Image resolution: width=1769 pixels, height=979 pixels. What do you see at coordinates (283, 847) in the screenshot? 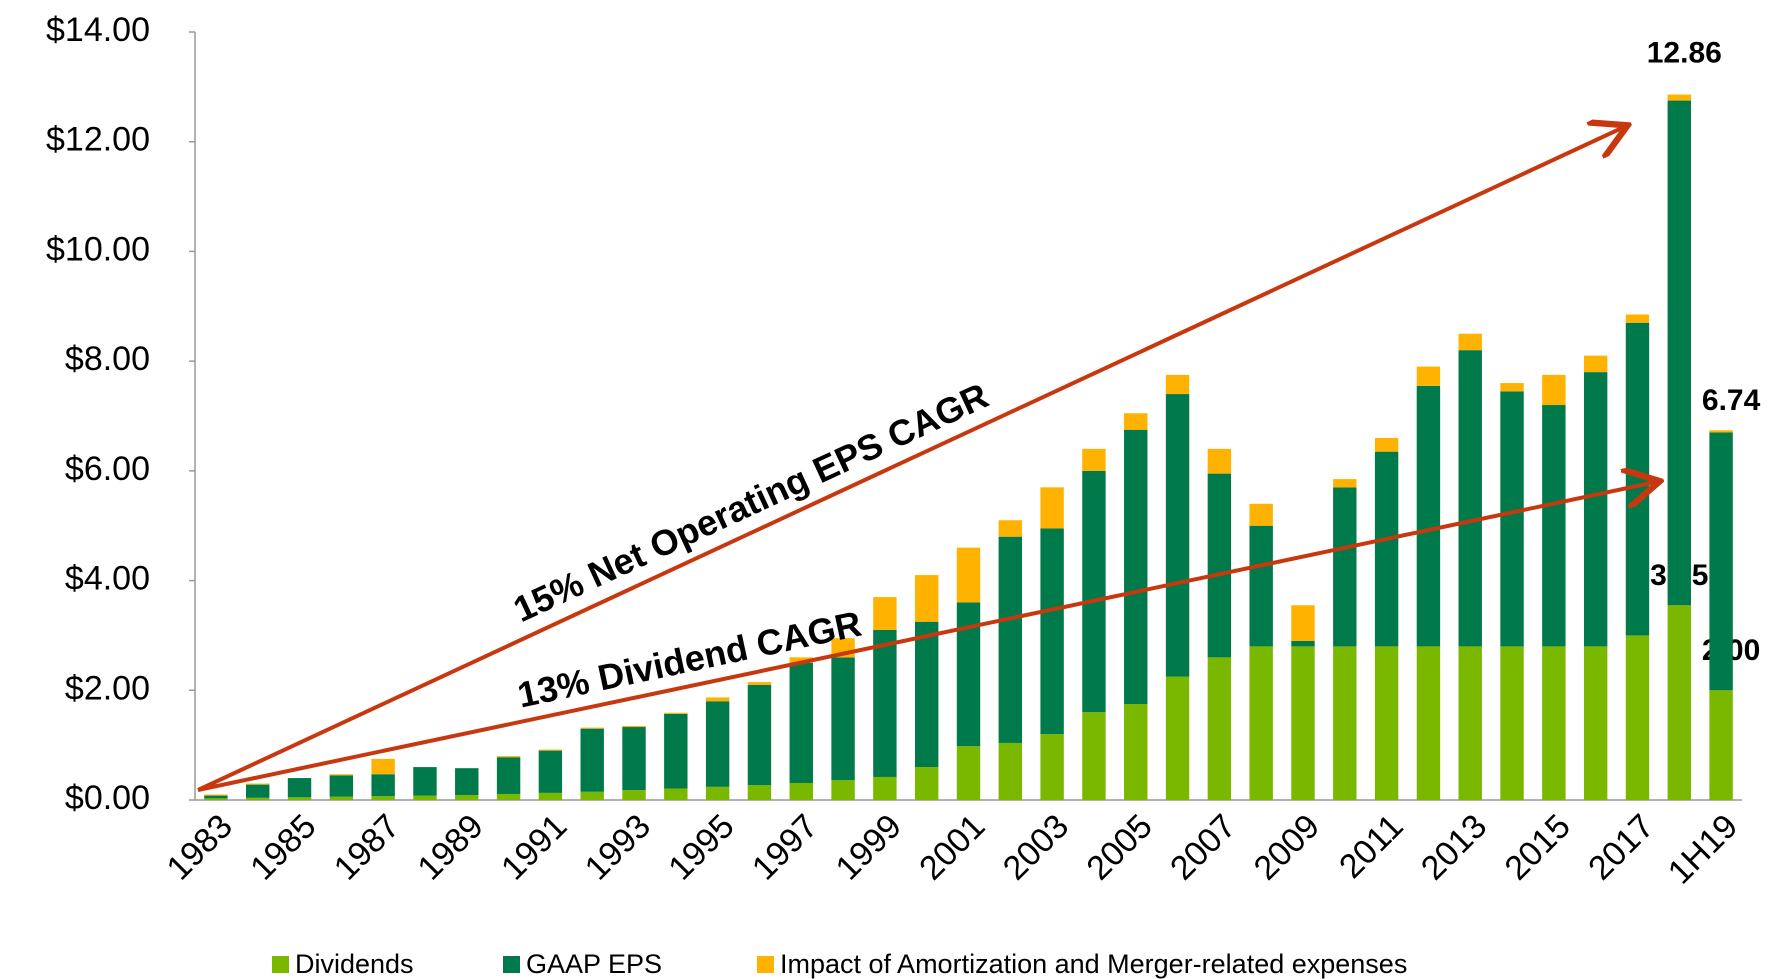
I see `x-tick-label: 1985` at bounding box center [283, 847].